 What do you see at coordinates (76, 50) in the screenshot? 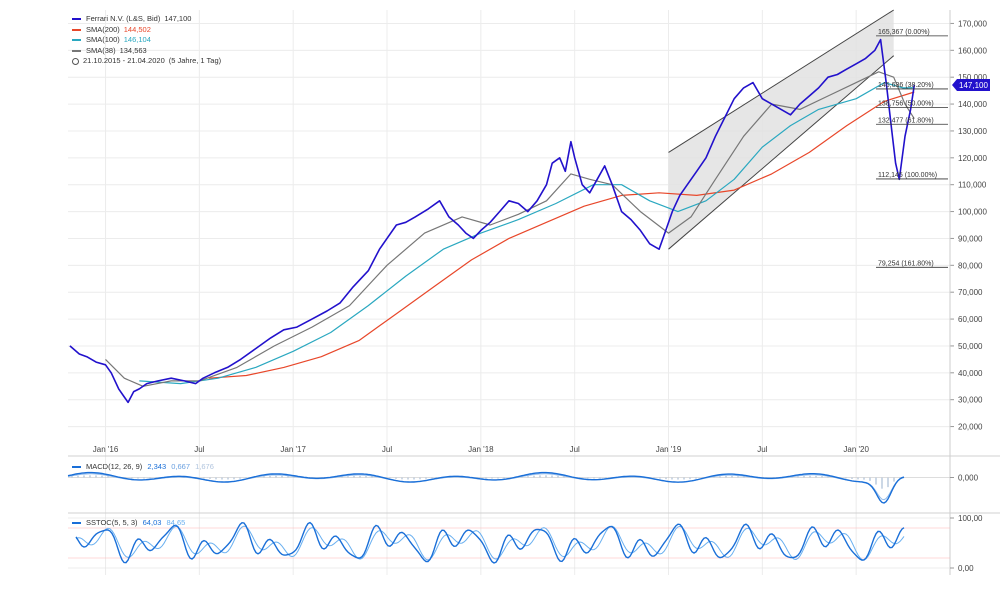
I see `sma38-swatch` at bounding box center [76, 50].